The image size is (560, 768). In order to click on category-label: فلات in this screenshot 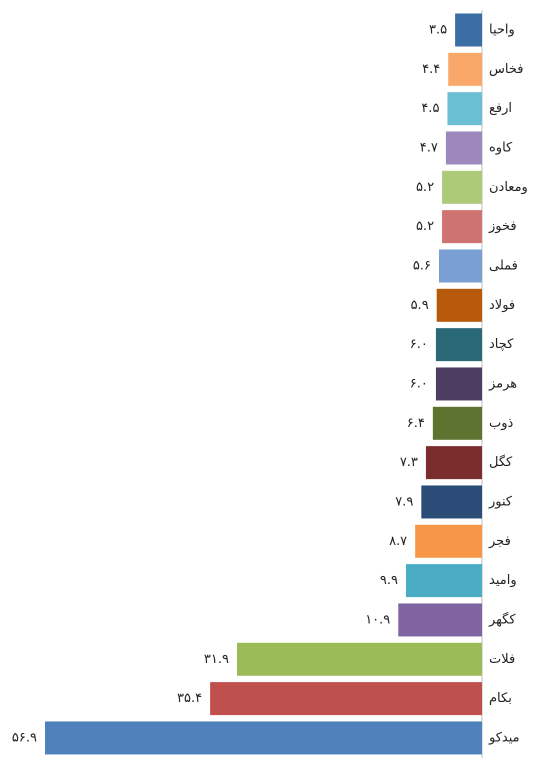, I will do `click(502, 659)`.